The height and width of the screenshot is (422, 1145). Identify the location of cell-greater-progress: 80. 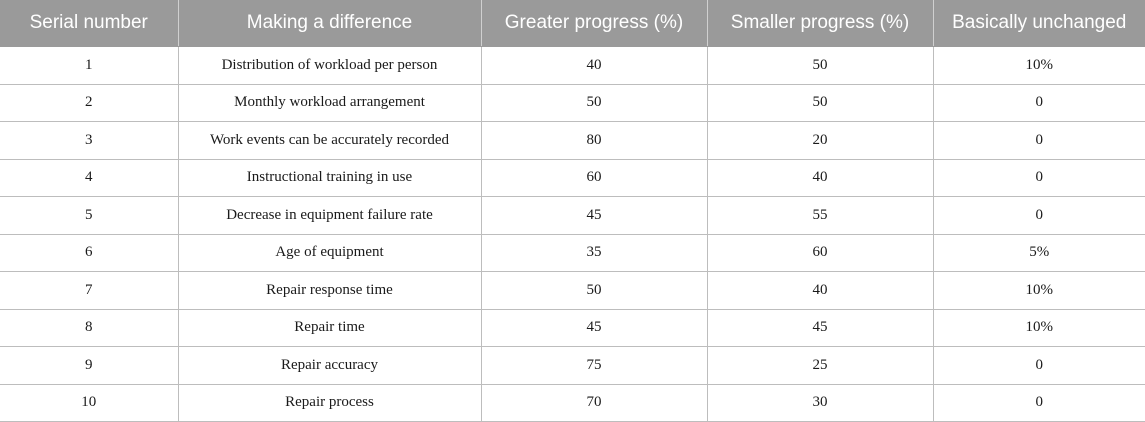
(593, 140).